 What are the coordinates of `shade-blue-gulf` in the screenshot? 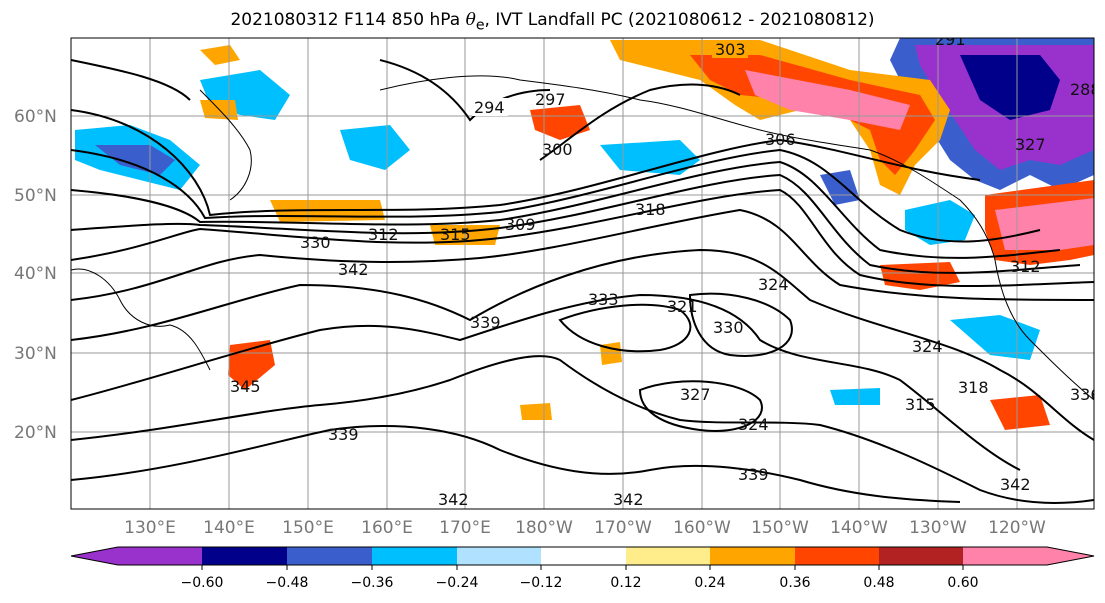 It's located at (840, 187).